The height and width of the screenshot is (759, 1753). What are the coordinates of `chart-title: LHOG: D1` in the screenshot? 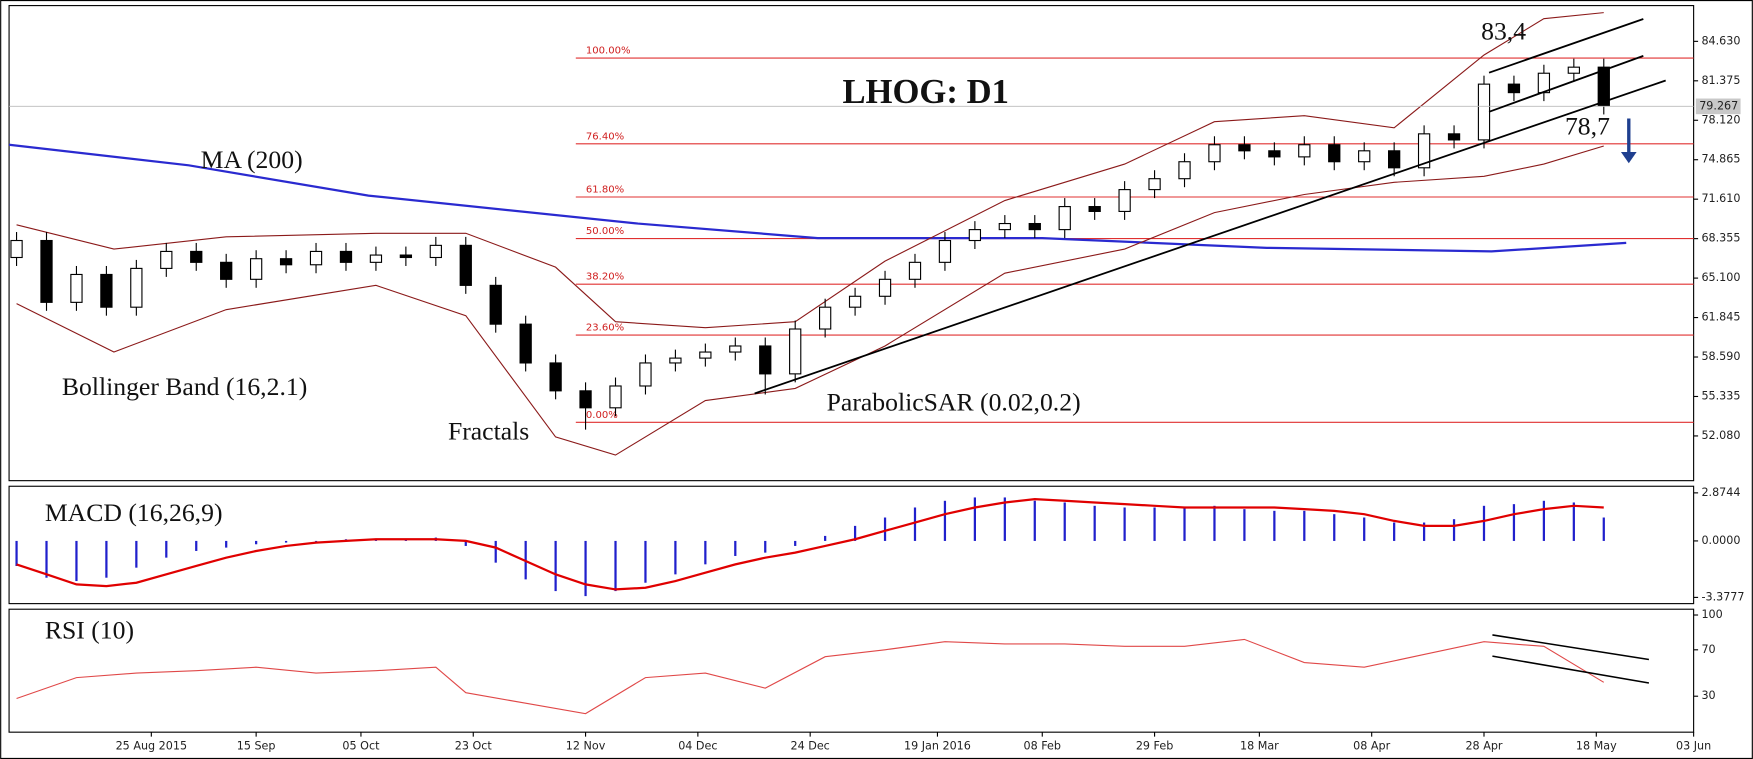 It's located at (925, 92).